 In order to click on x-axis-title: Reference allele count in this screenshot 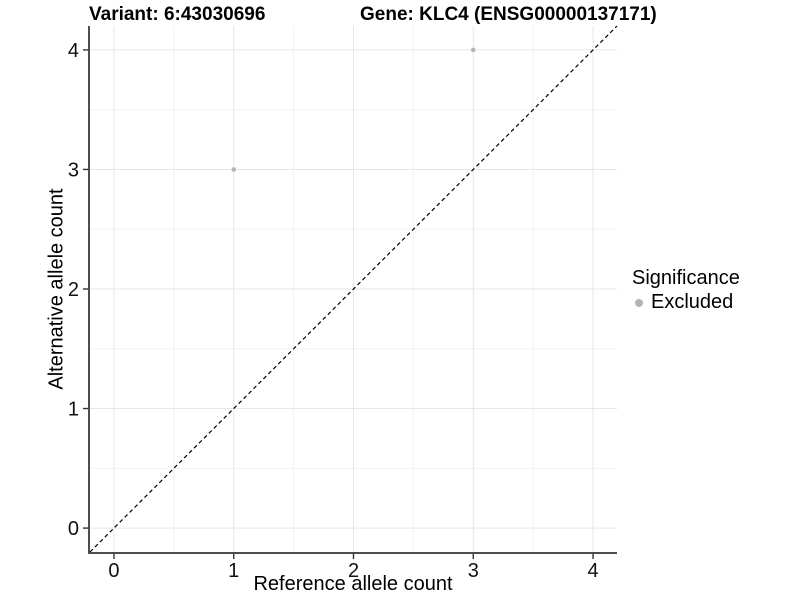, I will do `click(353, 584)`.